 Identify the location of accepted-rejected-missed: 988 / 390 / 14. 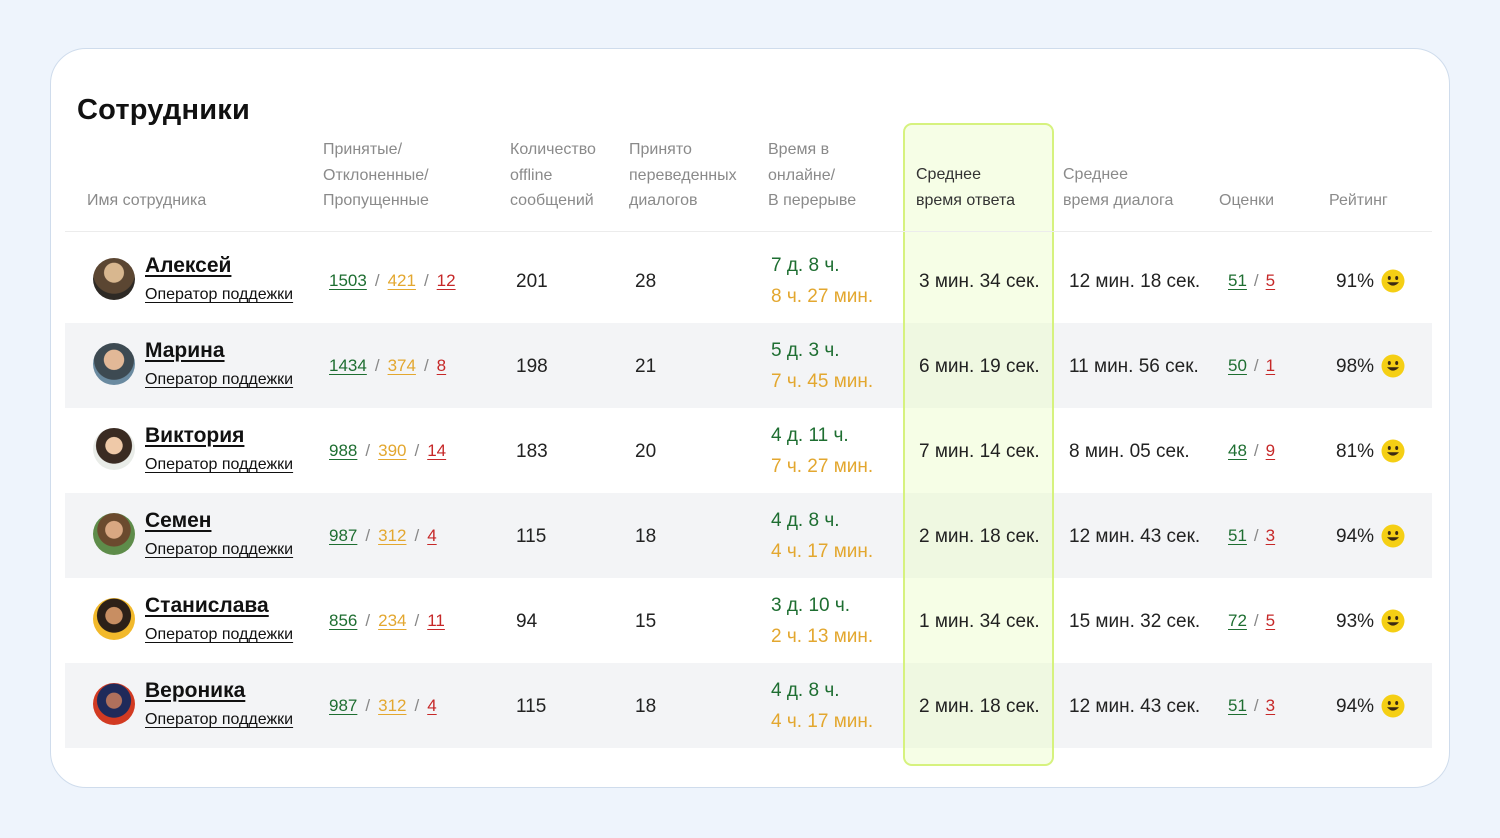
(387, 451).